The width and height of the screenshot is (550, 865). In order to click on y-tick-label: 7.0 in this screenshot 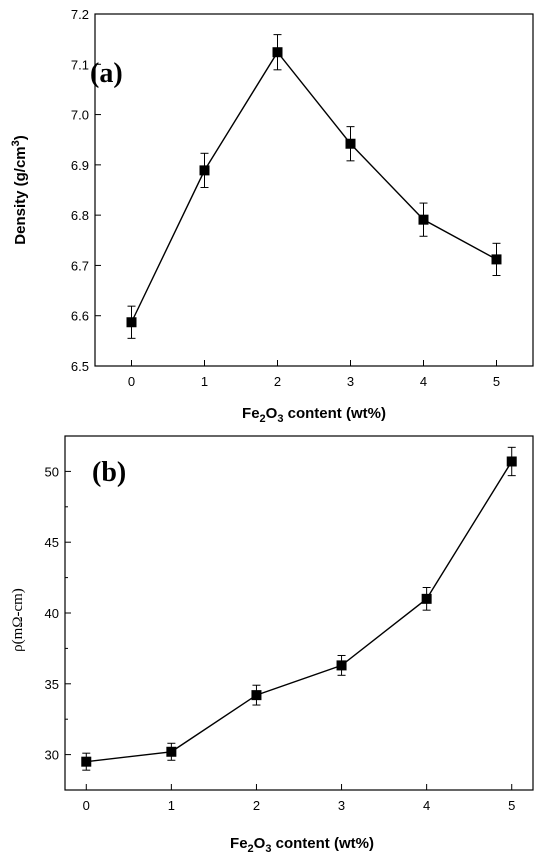, I will do `click(80, 115)`.